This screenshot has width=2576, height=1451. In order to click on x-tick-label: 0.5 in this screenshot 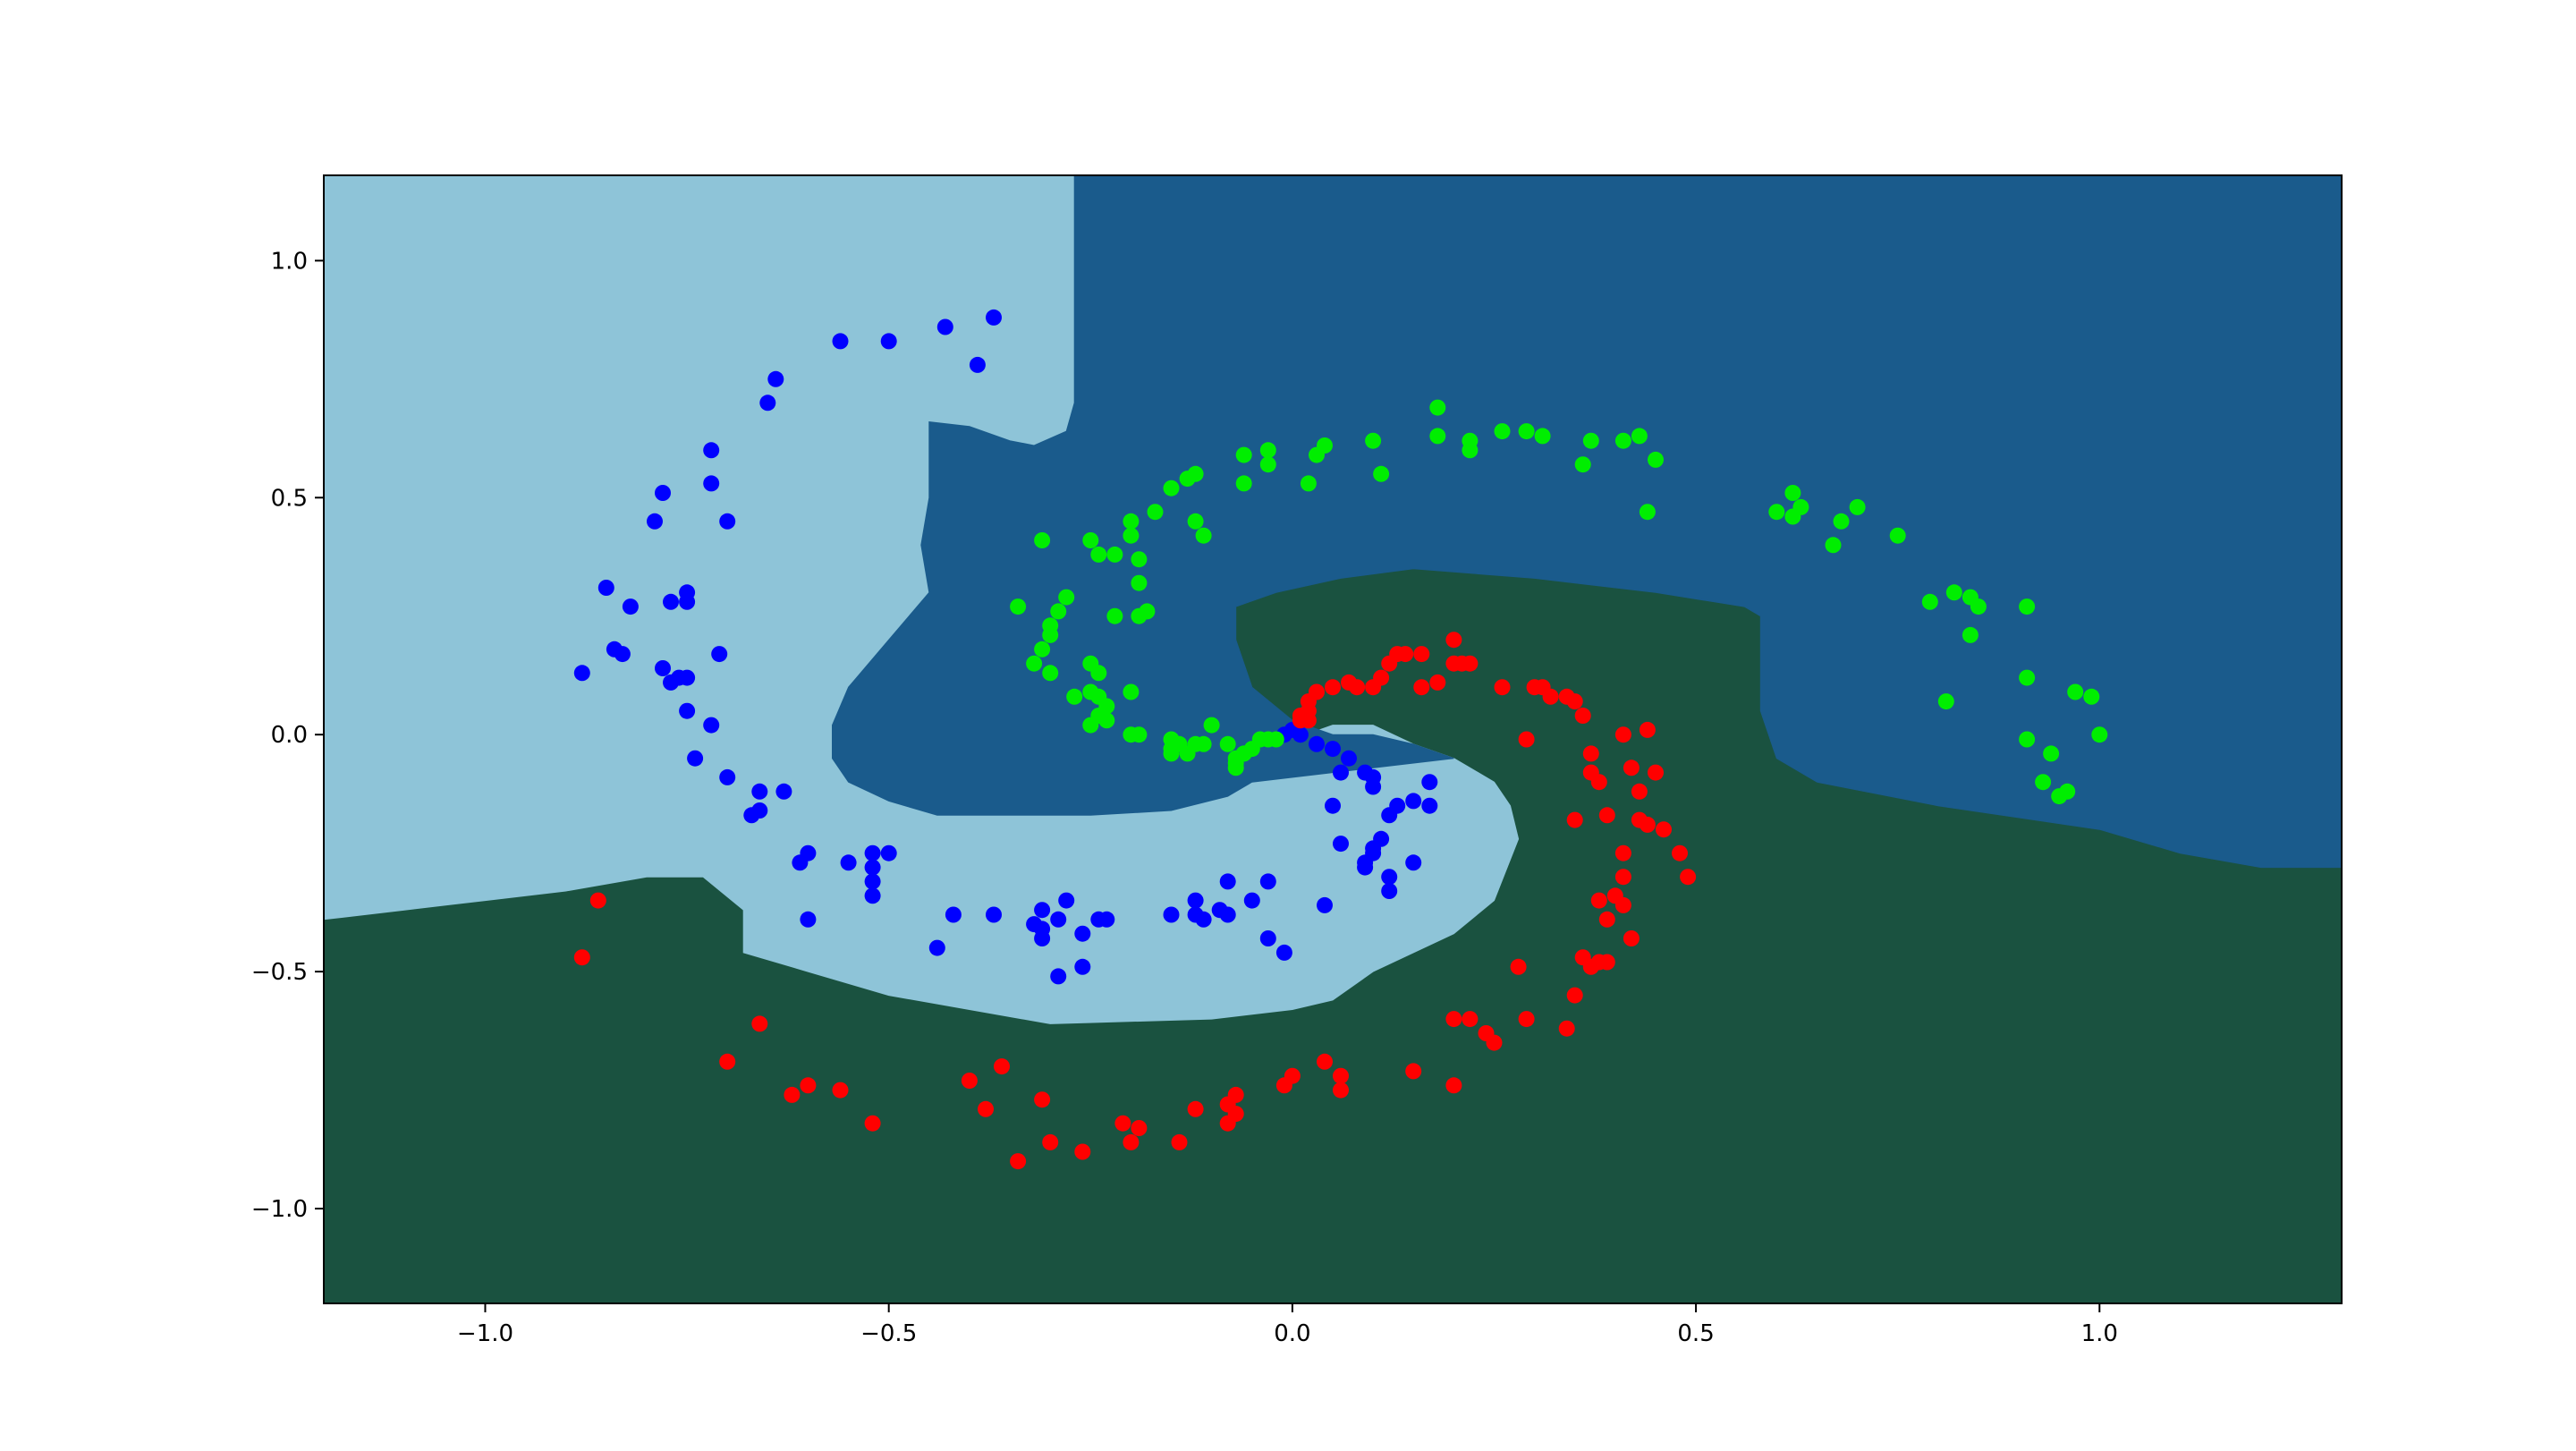, I will do `click(1695, 1334)`.